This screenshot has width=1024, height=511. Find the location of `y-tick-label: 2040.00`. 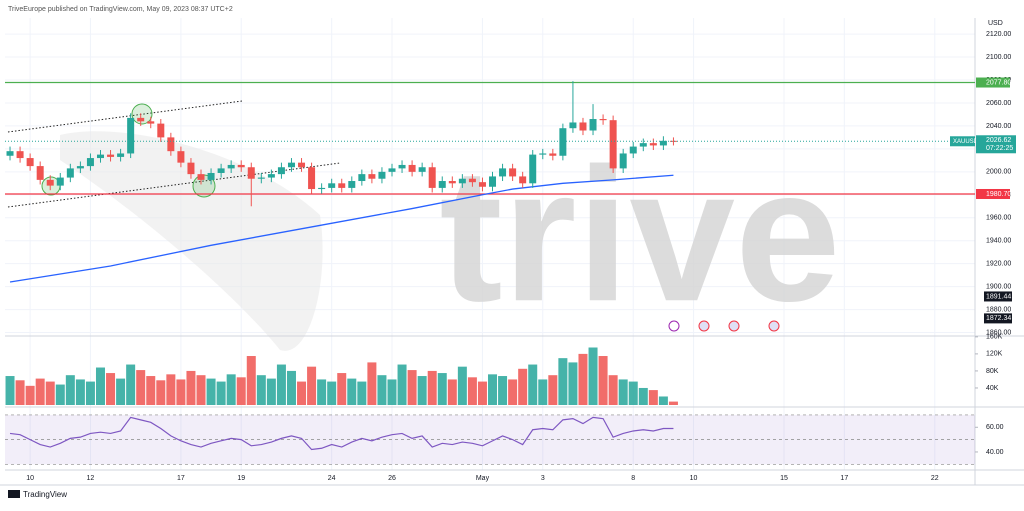

y-tick-label: 2040.00 is located at coordinates (998, 126).